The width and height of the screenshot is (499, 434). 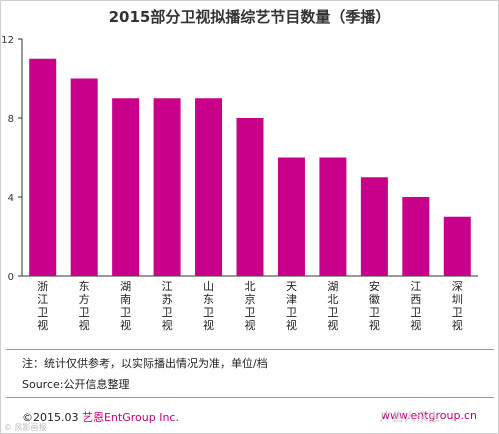 What do you see at coordinates (125, 306) in the screenshot?
I see `category-label: 湖南卫视` at bounding box center [125, 306].